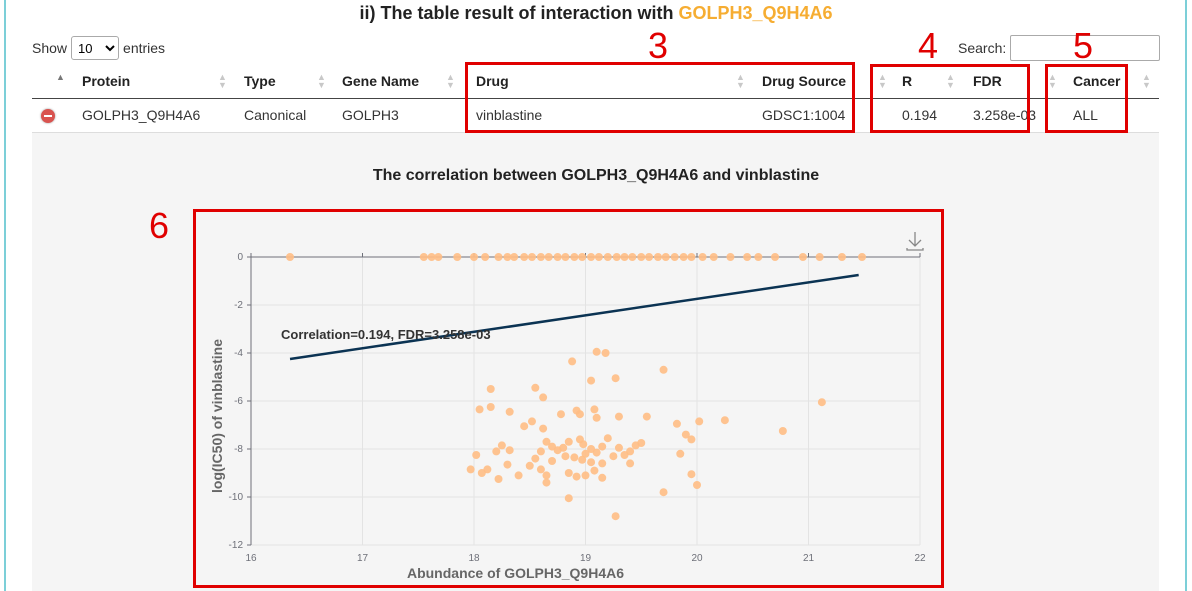 This screenshot has width=1192, height=591. I want to click on column-header-drug: Drug, so click(492, 81).